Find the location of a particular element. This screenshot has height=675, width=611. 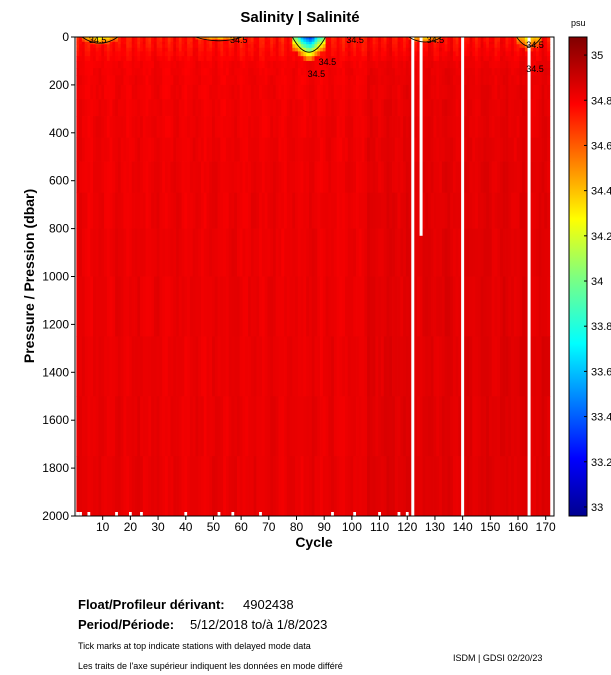

colorbar-scale is located at coordinates (578, 276).